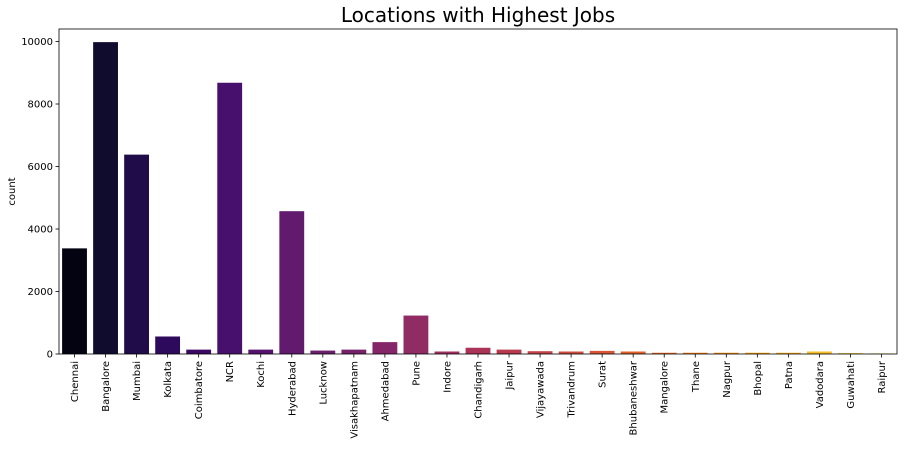 The width and height of the screenshot is (904, 460). What do you see at coordinates (416, 334) in the screenshot?
I see `bar-pune` at bounding box center [416, 334].